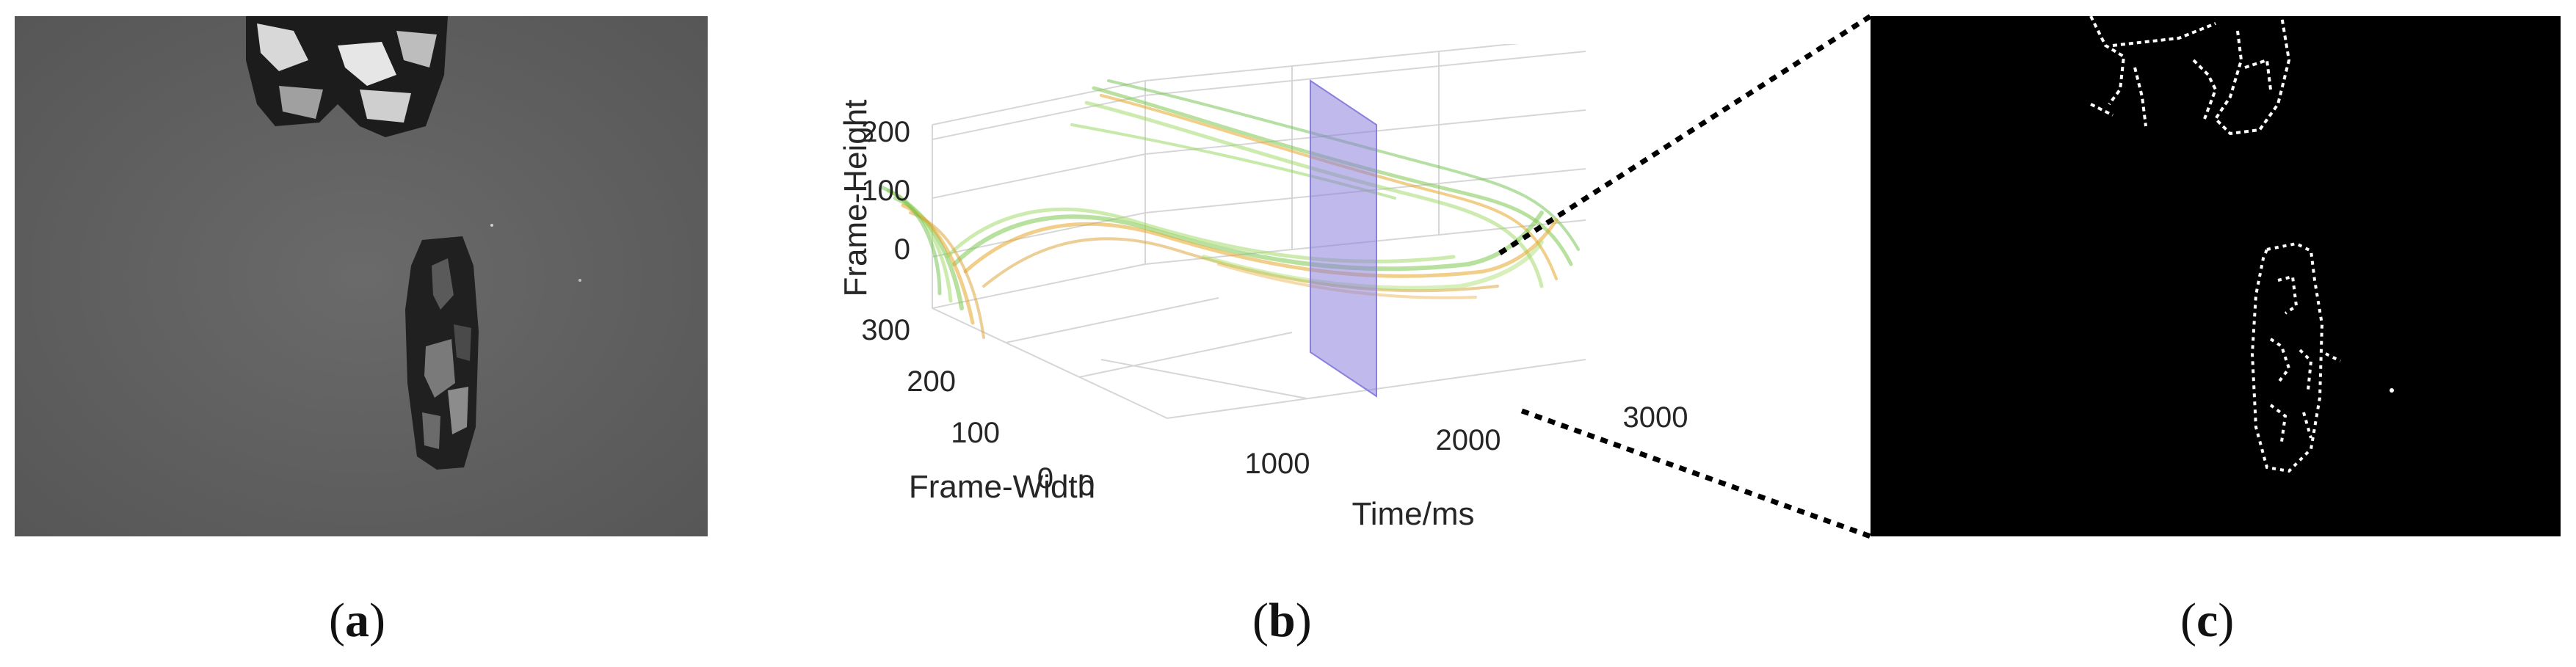 Image resolution: width=2576 pixels, height=667 pixels. What do you see at coordinates (357, 620) in the screenshot?
I see `caption-a: (a)` at bounding box center [357, 620].